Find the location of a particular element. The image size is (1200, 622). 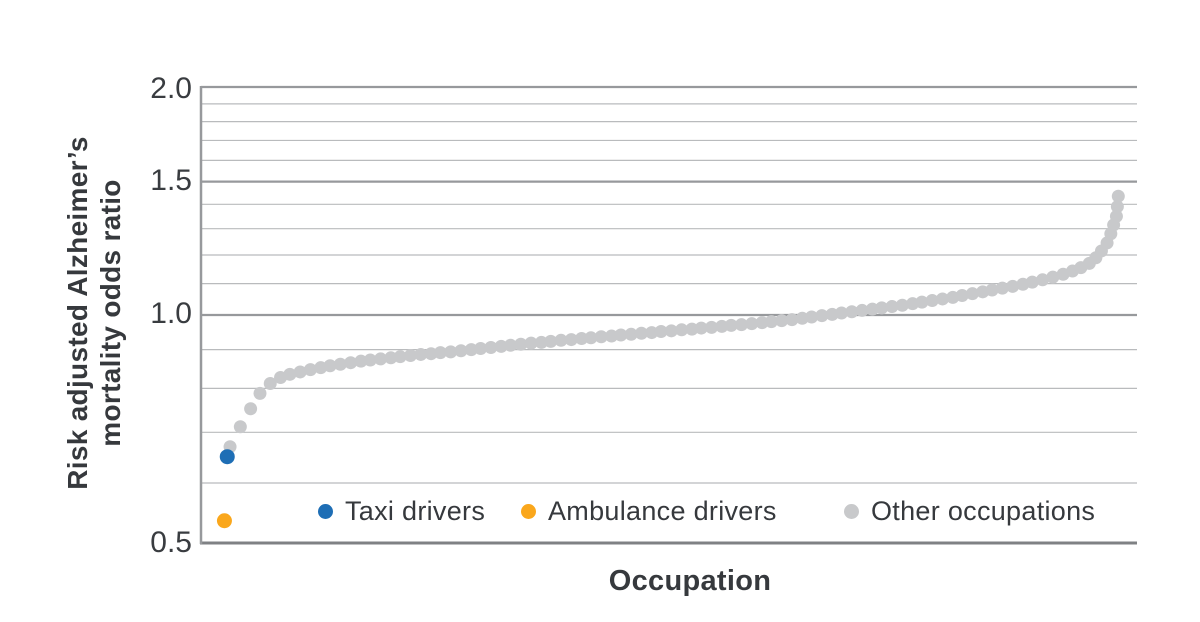

taxi-drivers-legend-dot-icon is located at coordinates (325, 511).